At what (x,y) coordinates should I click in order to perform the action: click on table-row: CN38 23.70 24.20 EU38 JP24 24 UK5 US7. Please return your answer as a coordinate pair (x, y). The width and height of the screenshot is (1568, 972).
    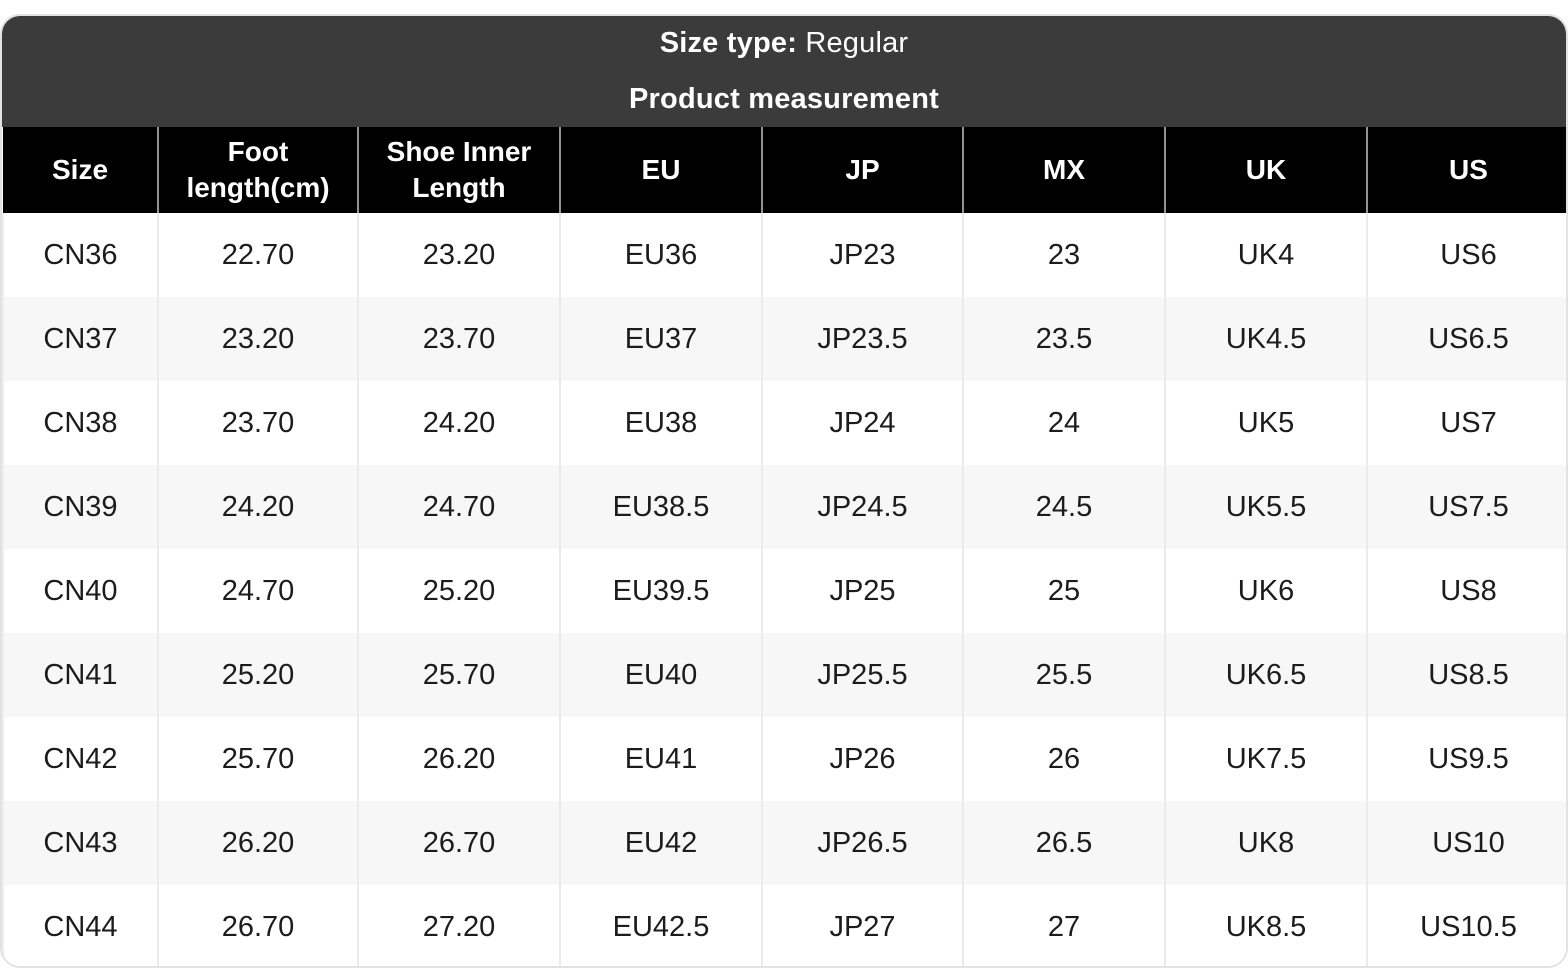
    Looking at the image, I should click on (784, 423).